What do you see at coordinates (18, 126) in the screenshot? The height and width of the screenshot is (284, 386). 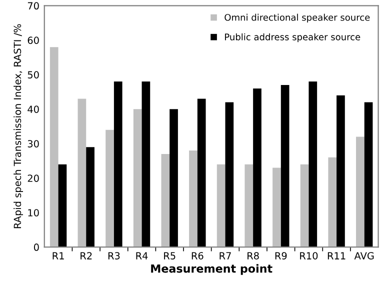 I see `y-axis-title: RApid spech Transmission Index, RASTI /%` at bounding box center [18, 126].